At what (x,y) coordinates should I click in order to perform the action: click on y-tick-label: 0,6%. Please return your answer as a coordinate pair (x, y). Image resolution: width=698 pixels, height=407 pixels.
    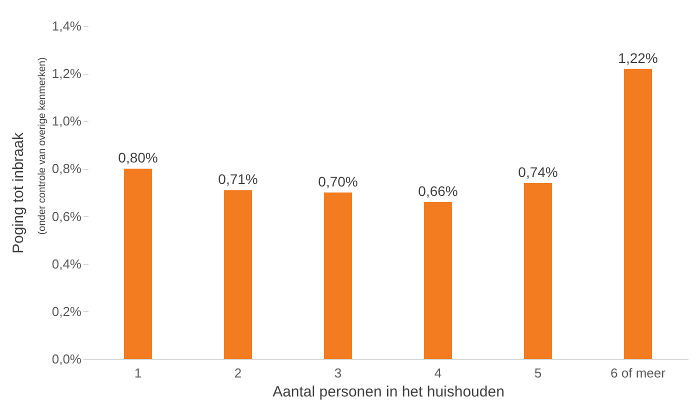
    Looking at the image, I should click on (67, 216).